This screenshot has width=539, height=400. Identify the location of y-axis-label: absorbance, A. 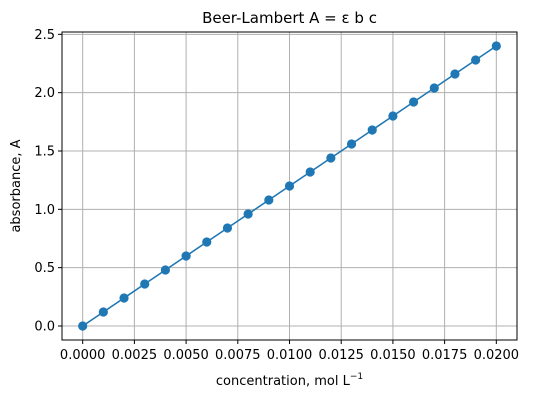
(16, 185).